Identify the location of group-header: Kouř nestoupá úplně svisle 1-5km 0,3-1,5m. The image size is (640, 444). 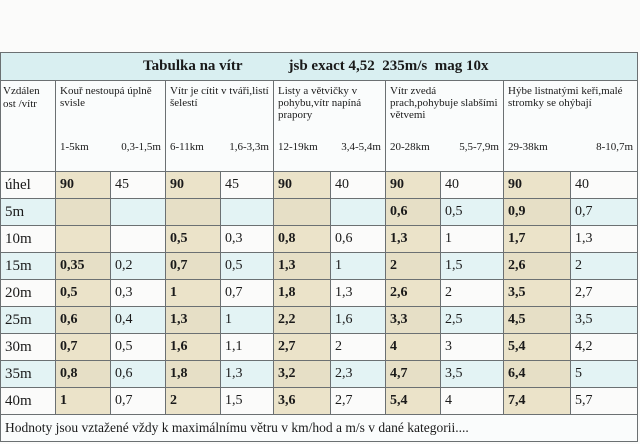
(110, 126).